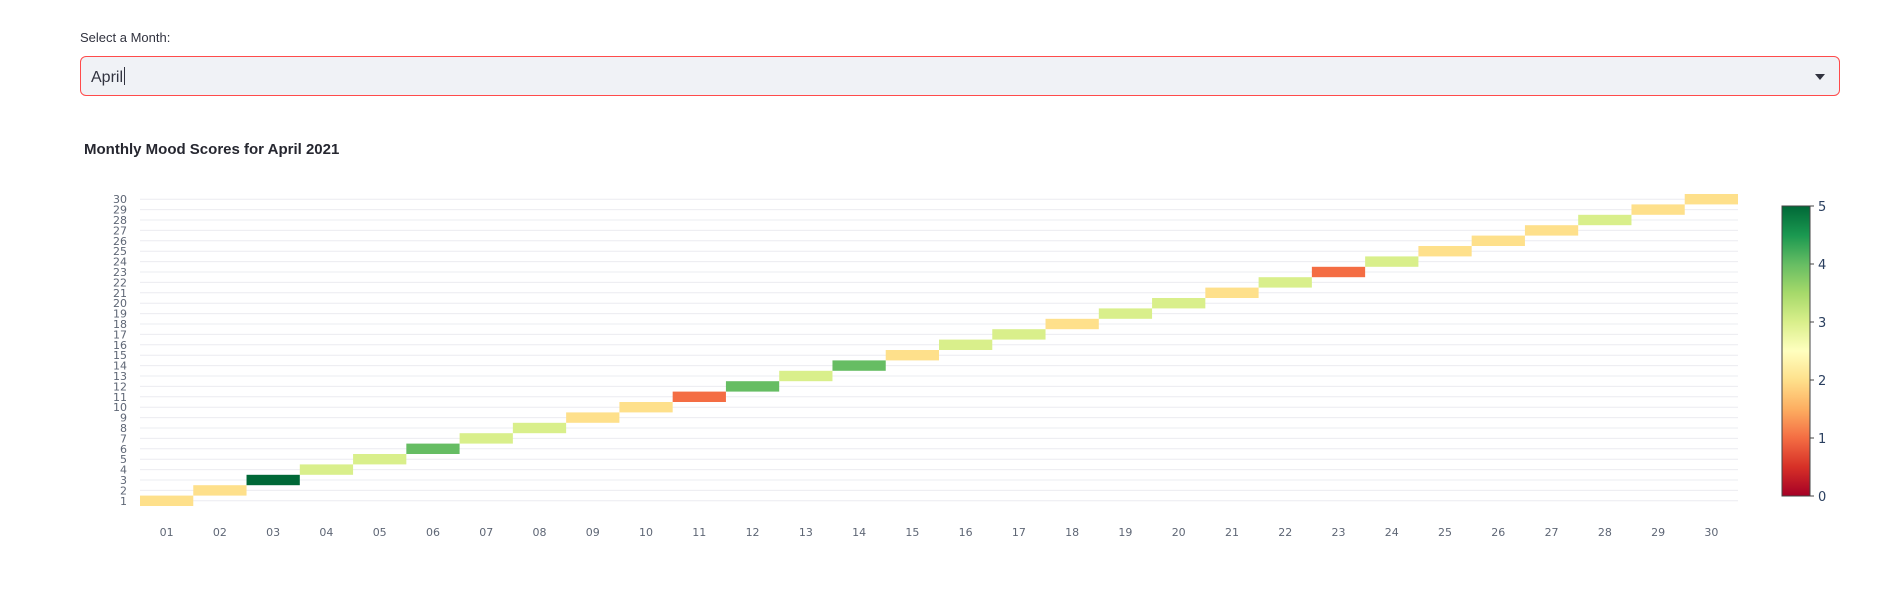  I want to click on y-tick-label: 18, so click(120, 324).